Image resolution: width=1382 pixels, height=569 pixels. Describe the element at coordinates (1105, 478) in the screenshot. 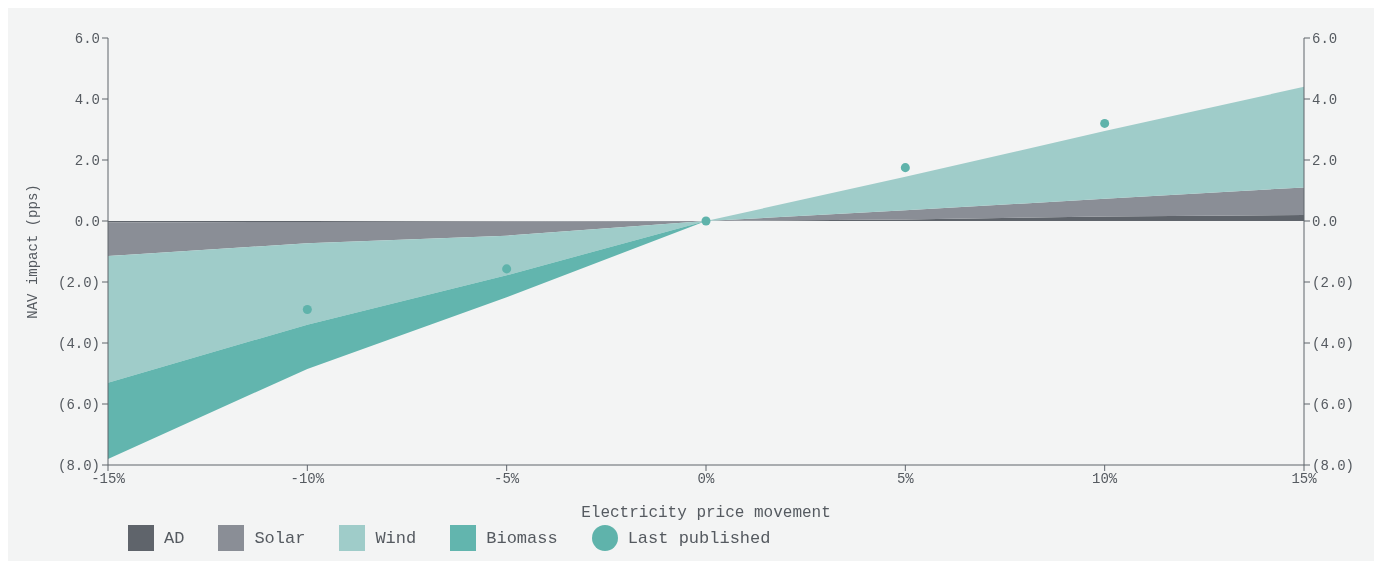

I see `x-tick-label: 10%` at that location.